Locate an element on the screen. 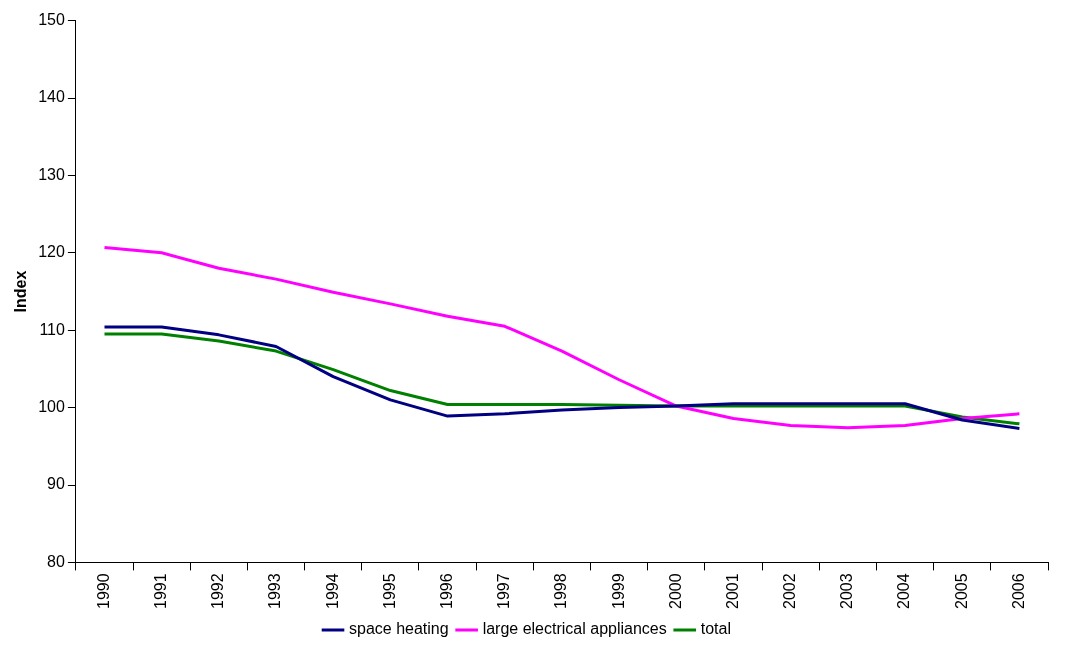 The width and height of the screenshot is (1066, 655). y-tick-label: 140 is located at coordinates (51, 97).